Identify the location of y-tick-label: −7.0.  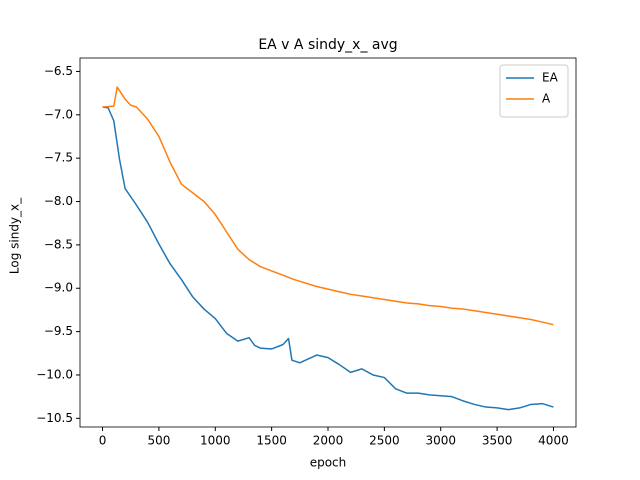
(58, 114).